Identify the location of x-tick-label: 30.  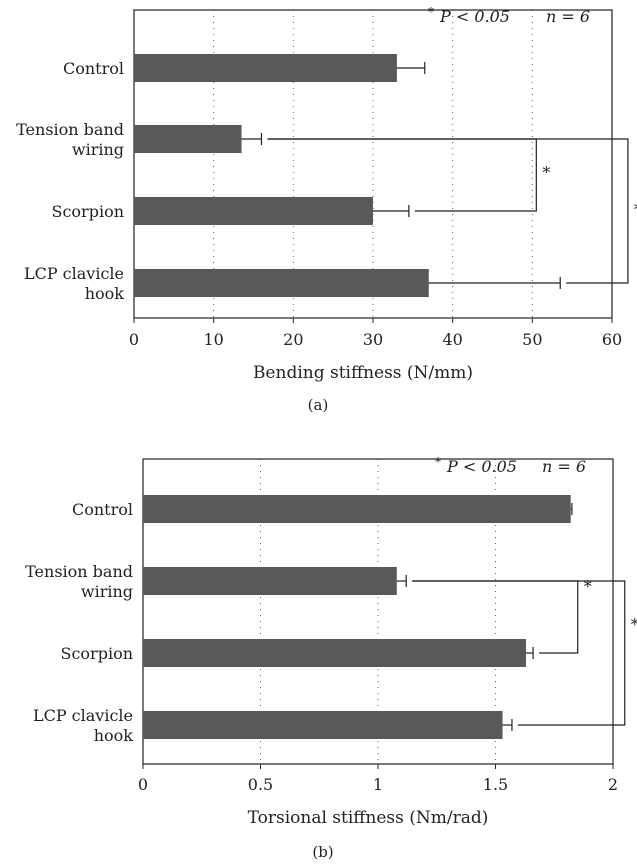
(373, 339).